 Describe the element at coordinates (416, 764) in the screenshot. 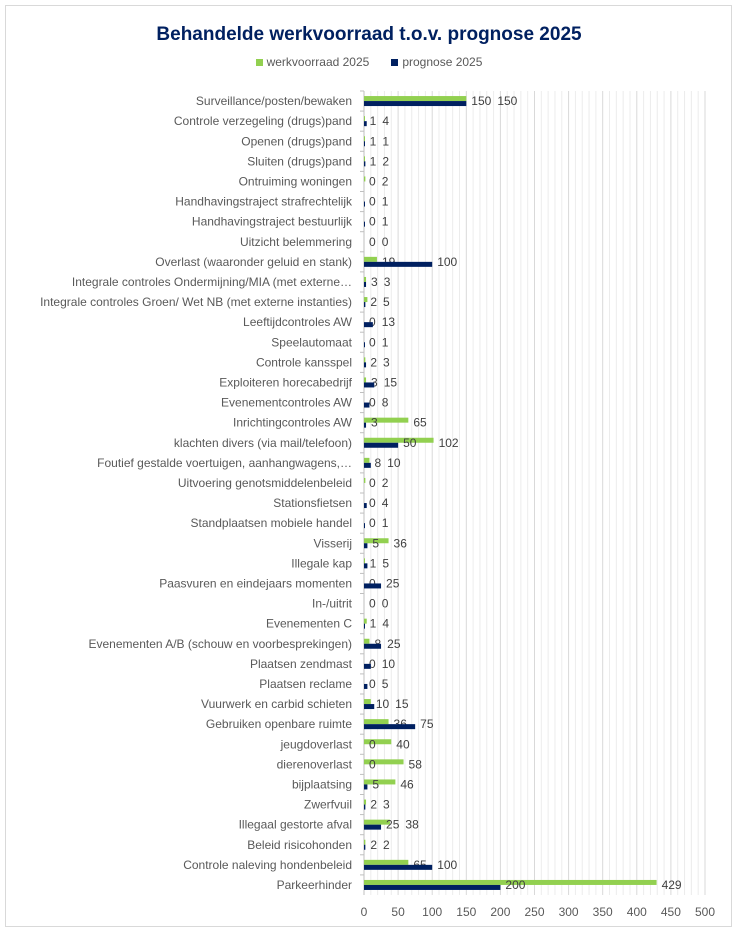

I see `data-label-werkvoorraad: 58` at that location.